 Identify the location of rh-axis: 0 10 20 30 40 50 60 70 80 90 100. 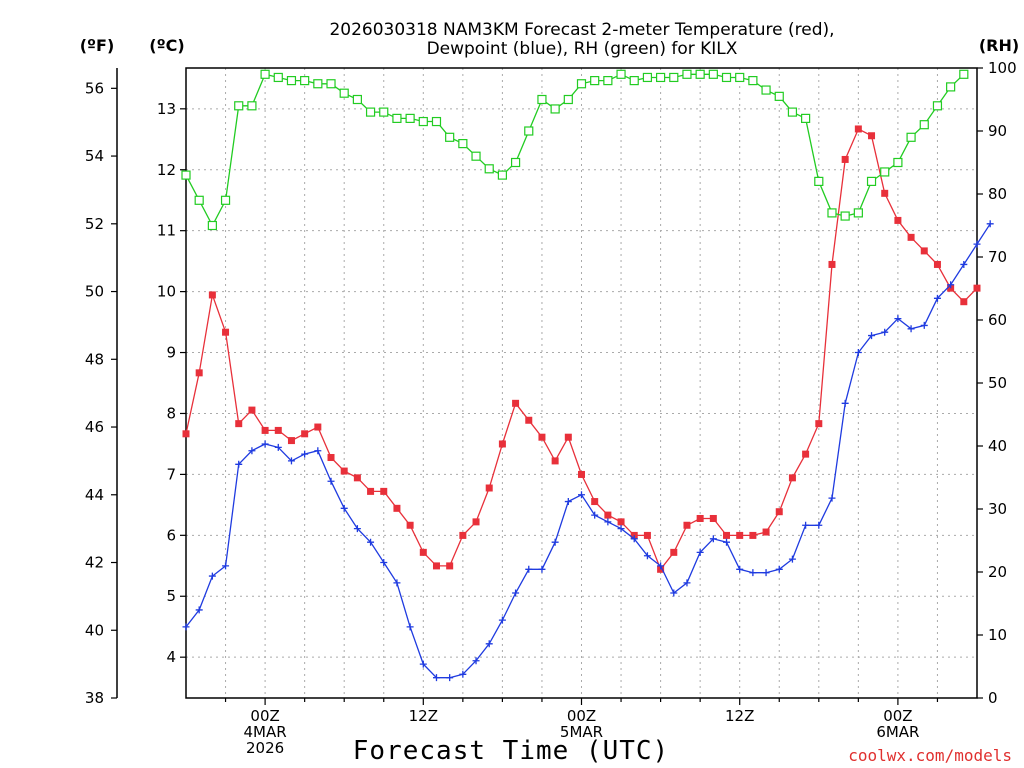
(997, 383).